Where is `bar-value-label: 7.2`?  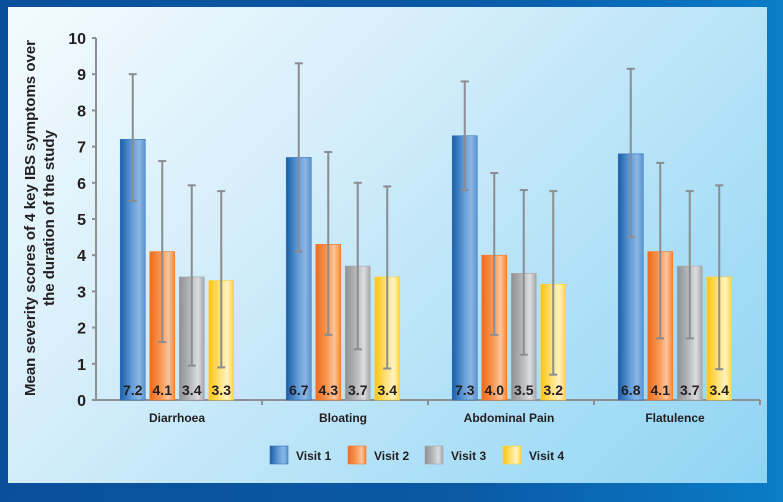 bar-value-label: 7.2 is located at coordinates (133, 390).